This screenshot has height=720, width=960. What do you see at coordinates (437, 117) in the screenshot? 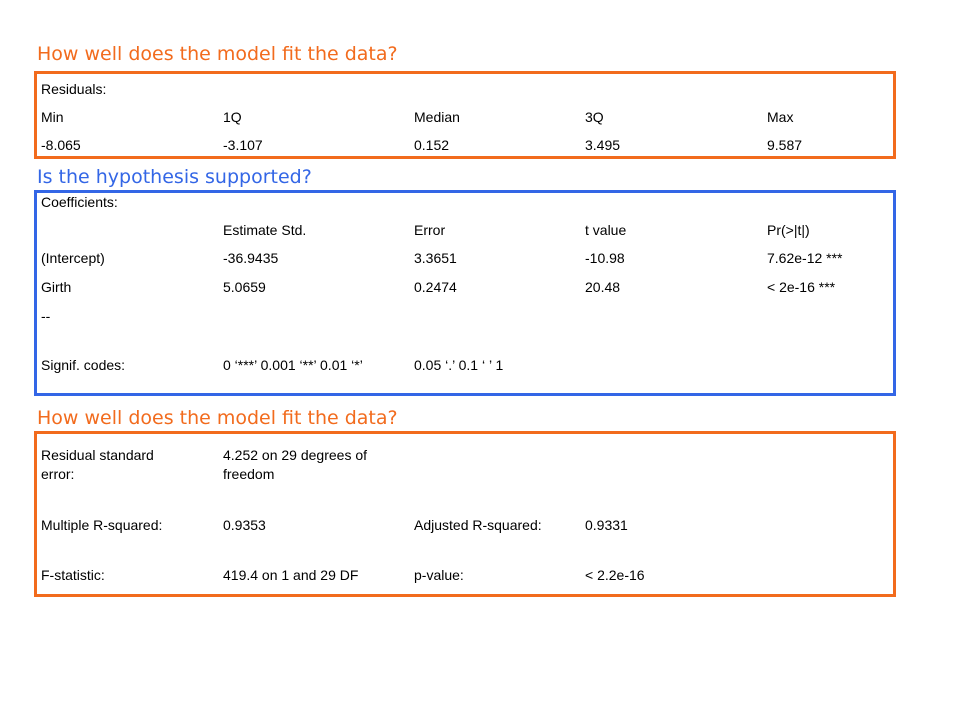
I see `residuals-header-median: Median` at bounding box center [437, 117].